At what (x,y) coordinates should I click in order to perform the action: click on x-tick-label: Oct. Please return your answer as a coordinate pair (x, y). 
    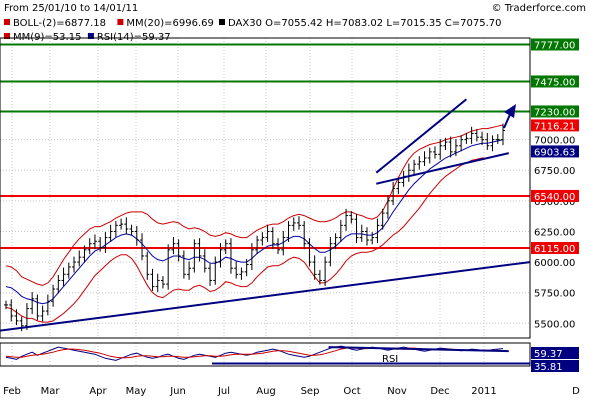
    Looking at the image, I should click on (351, 391).